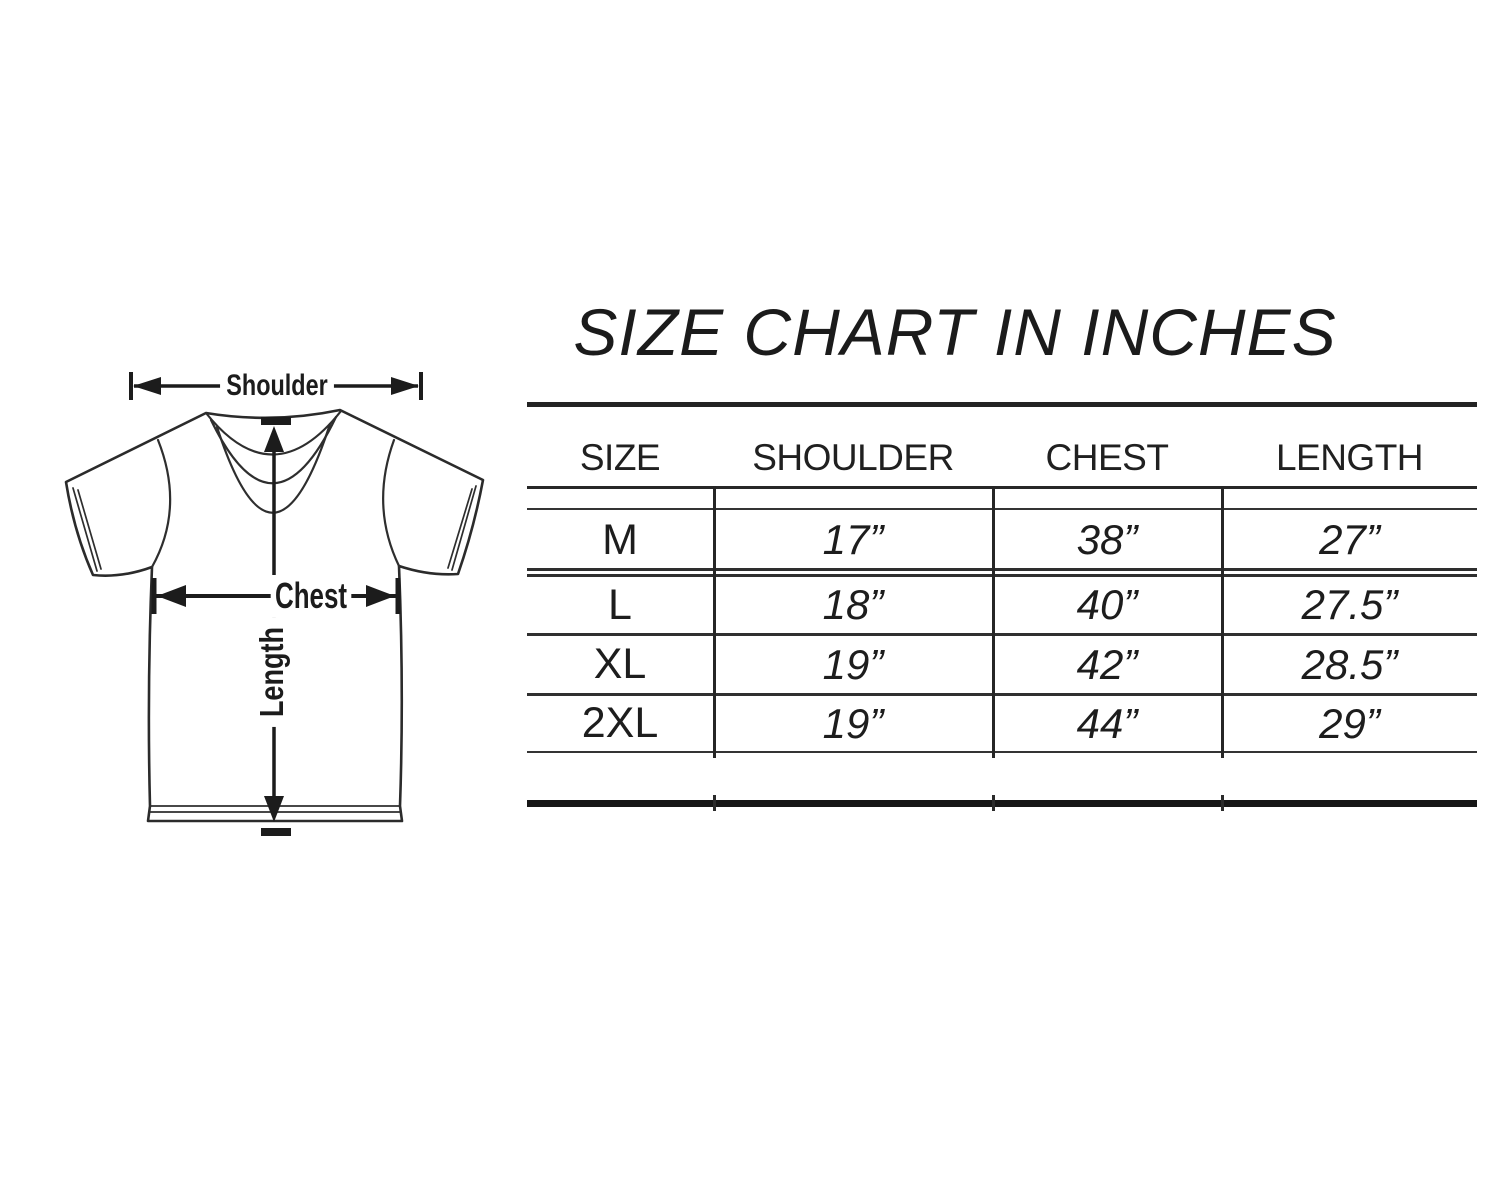 The image size is (1500, 1199). I want to click on shoulder-value: 17”, so click(853, 539).